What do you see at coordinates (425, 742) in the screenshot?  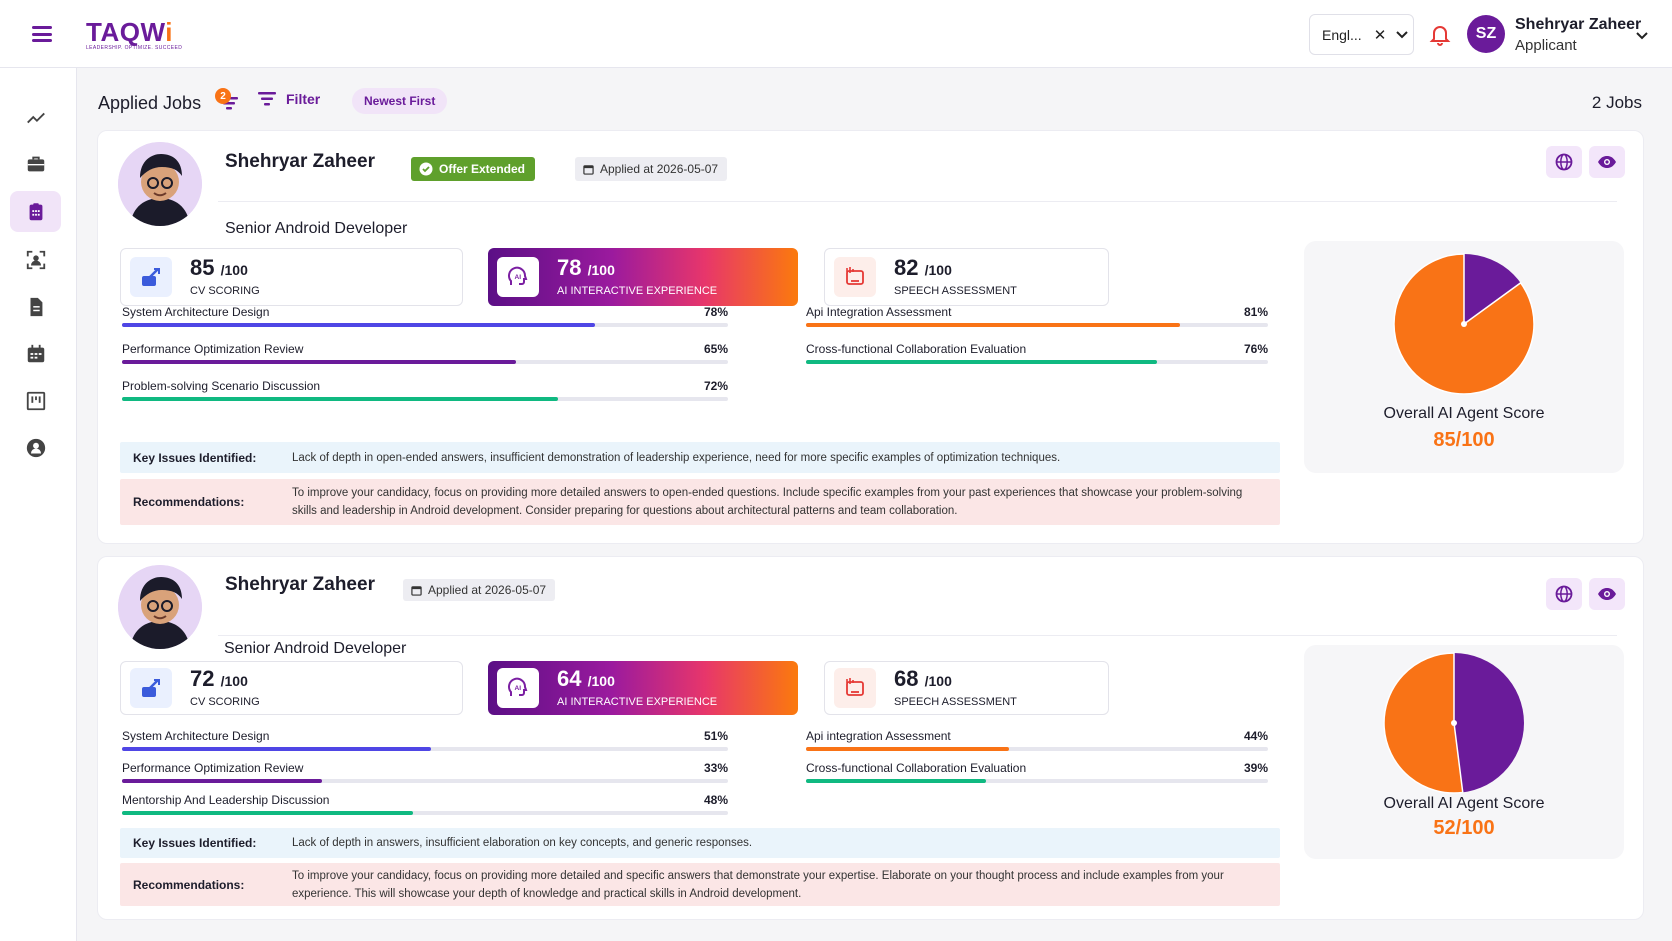 I see `metric-row: System Architecture Design 51%` at bounding box center [425, 742].